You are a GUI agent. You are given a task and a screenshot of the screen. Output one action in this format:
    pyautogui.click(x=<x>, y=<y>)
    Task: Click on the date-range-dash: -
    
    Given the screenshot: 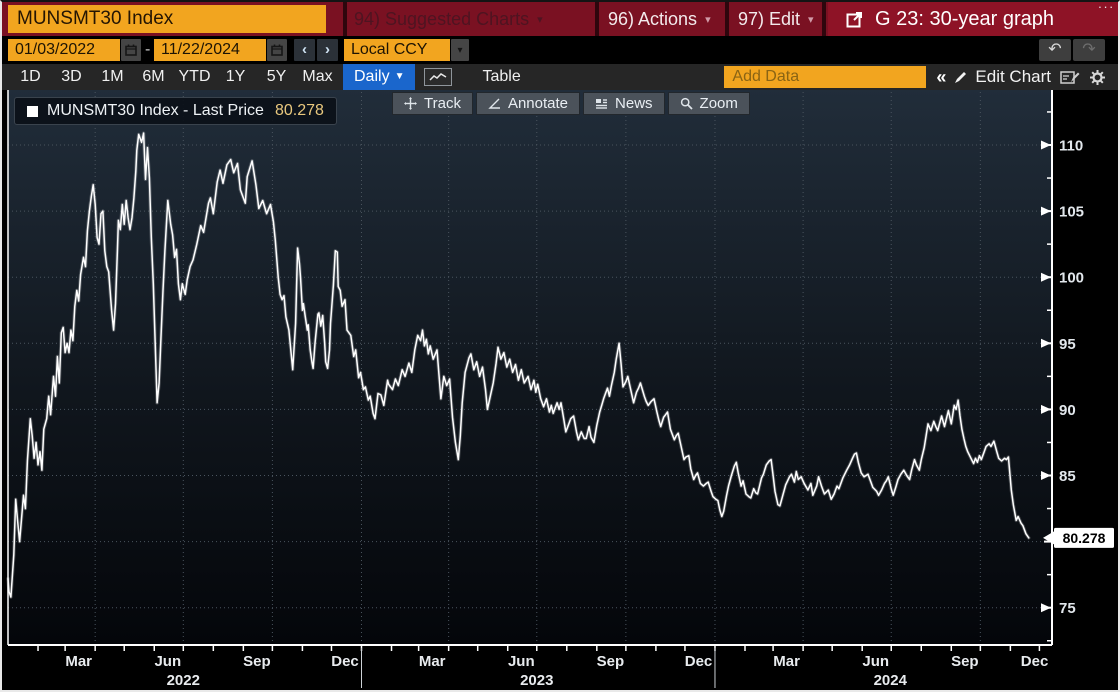 What is the action you would take?
    pyautogui.click(x=148, y=49)
    